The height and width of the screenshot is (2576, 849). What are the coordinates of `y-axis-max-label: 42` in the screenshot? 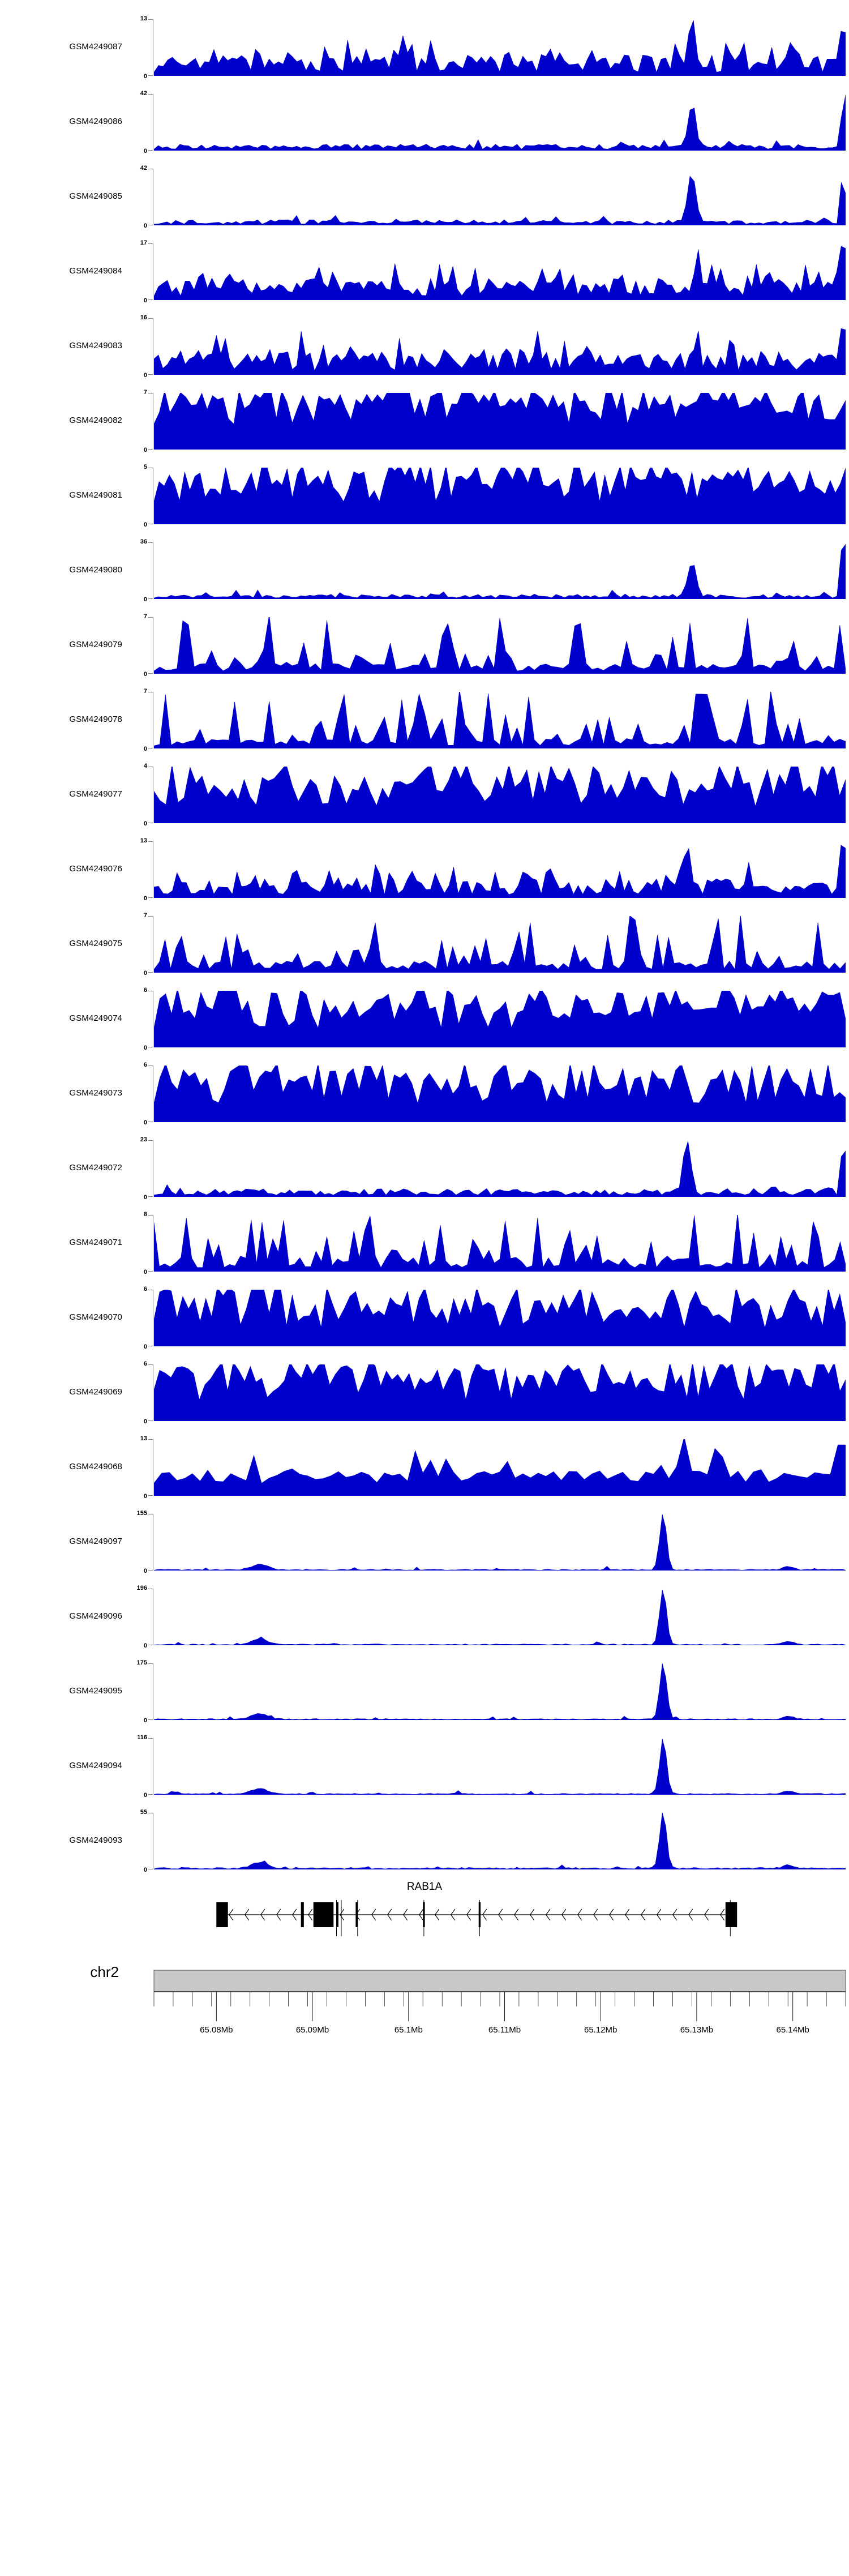 It's located at (143, 93).